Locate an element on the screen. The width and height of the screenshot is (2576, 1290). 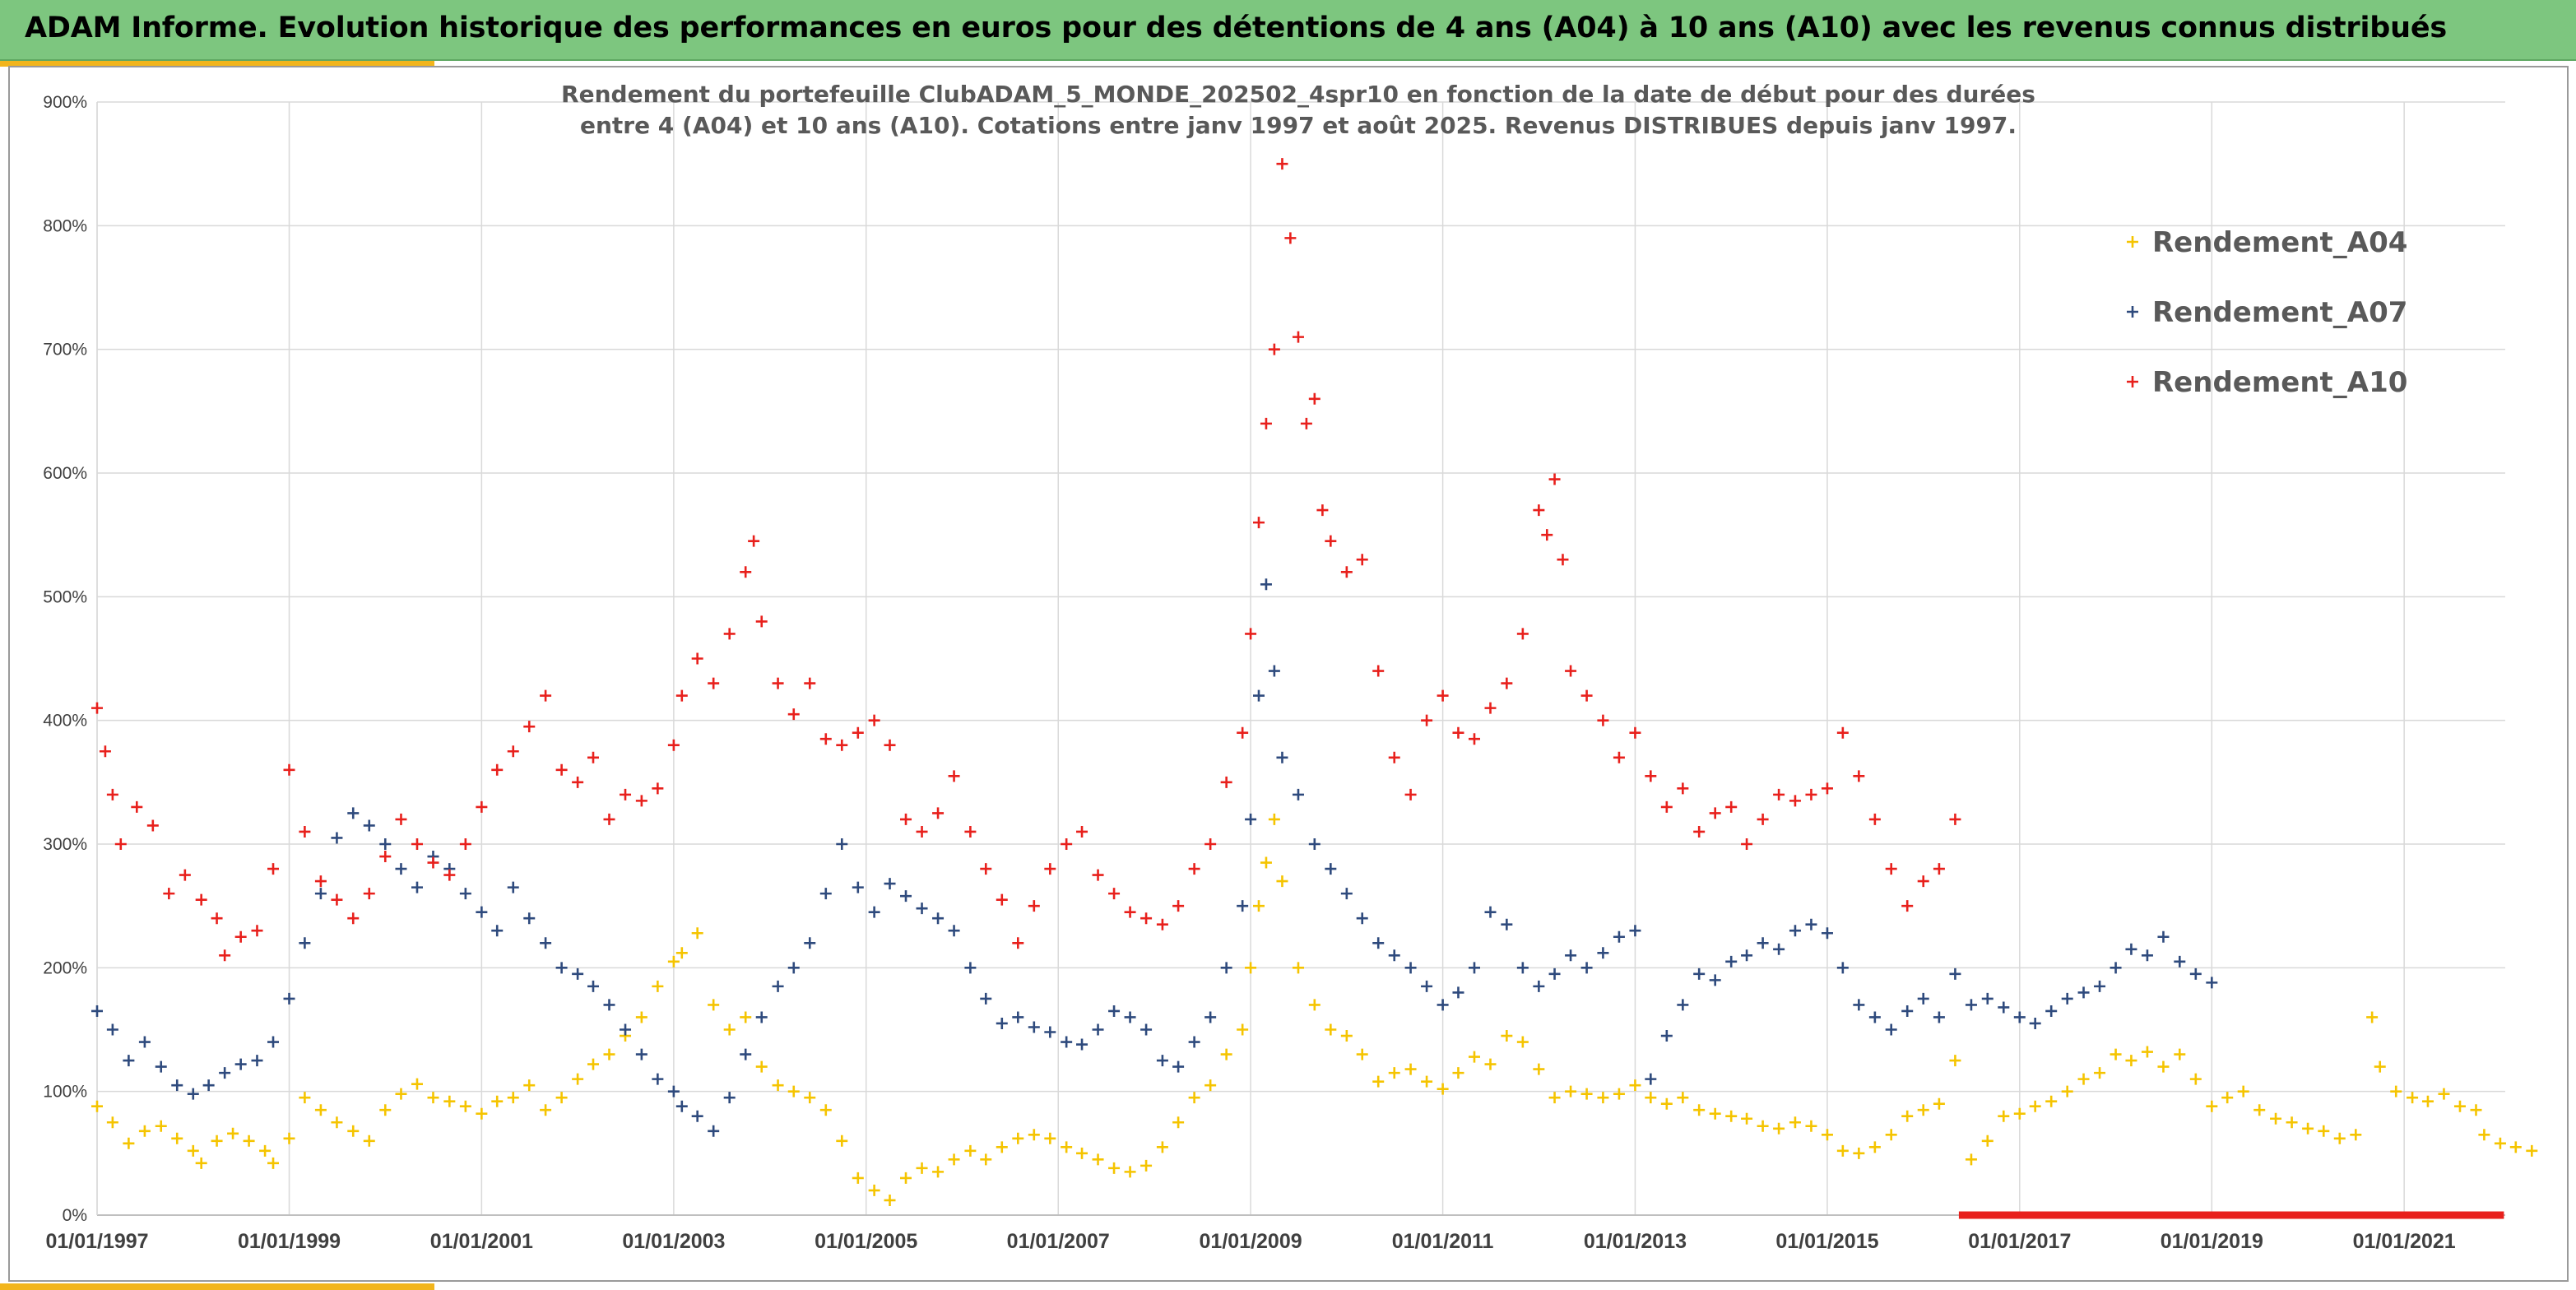
legend-item: Rendement_A07 is located at coordinates (2267, 312).